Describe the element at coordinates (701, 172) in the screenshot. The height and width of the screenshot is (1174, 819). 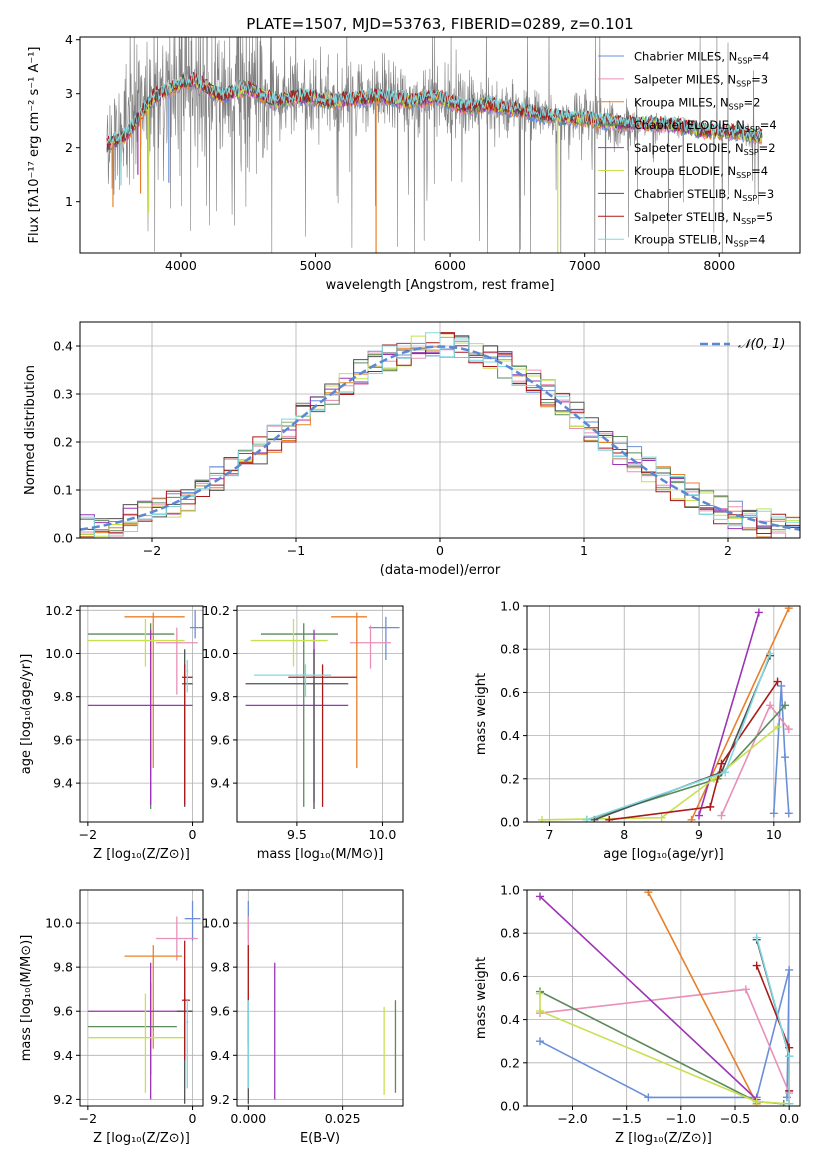
I see `legend-label: Kroupa ELODIE, NSSP=4` at that location.